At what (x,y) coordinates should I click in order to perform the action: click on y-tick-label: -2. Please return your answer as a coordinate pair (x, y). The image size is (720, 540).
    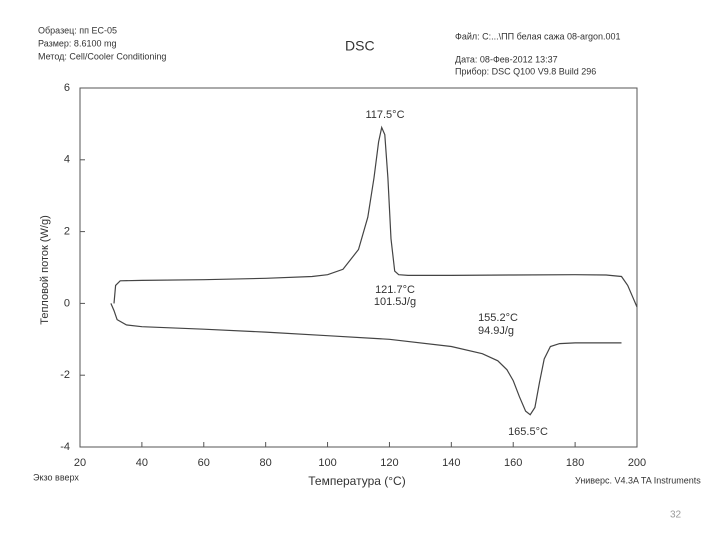
    Looking at the image, I should click on (65, 375).